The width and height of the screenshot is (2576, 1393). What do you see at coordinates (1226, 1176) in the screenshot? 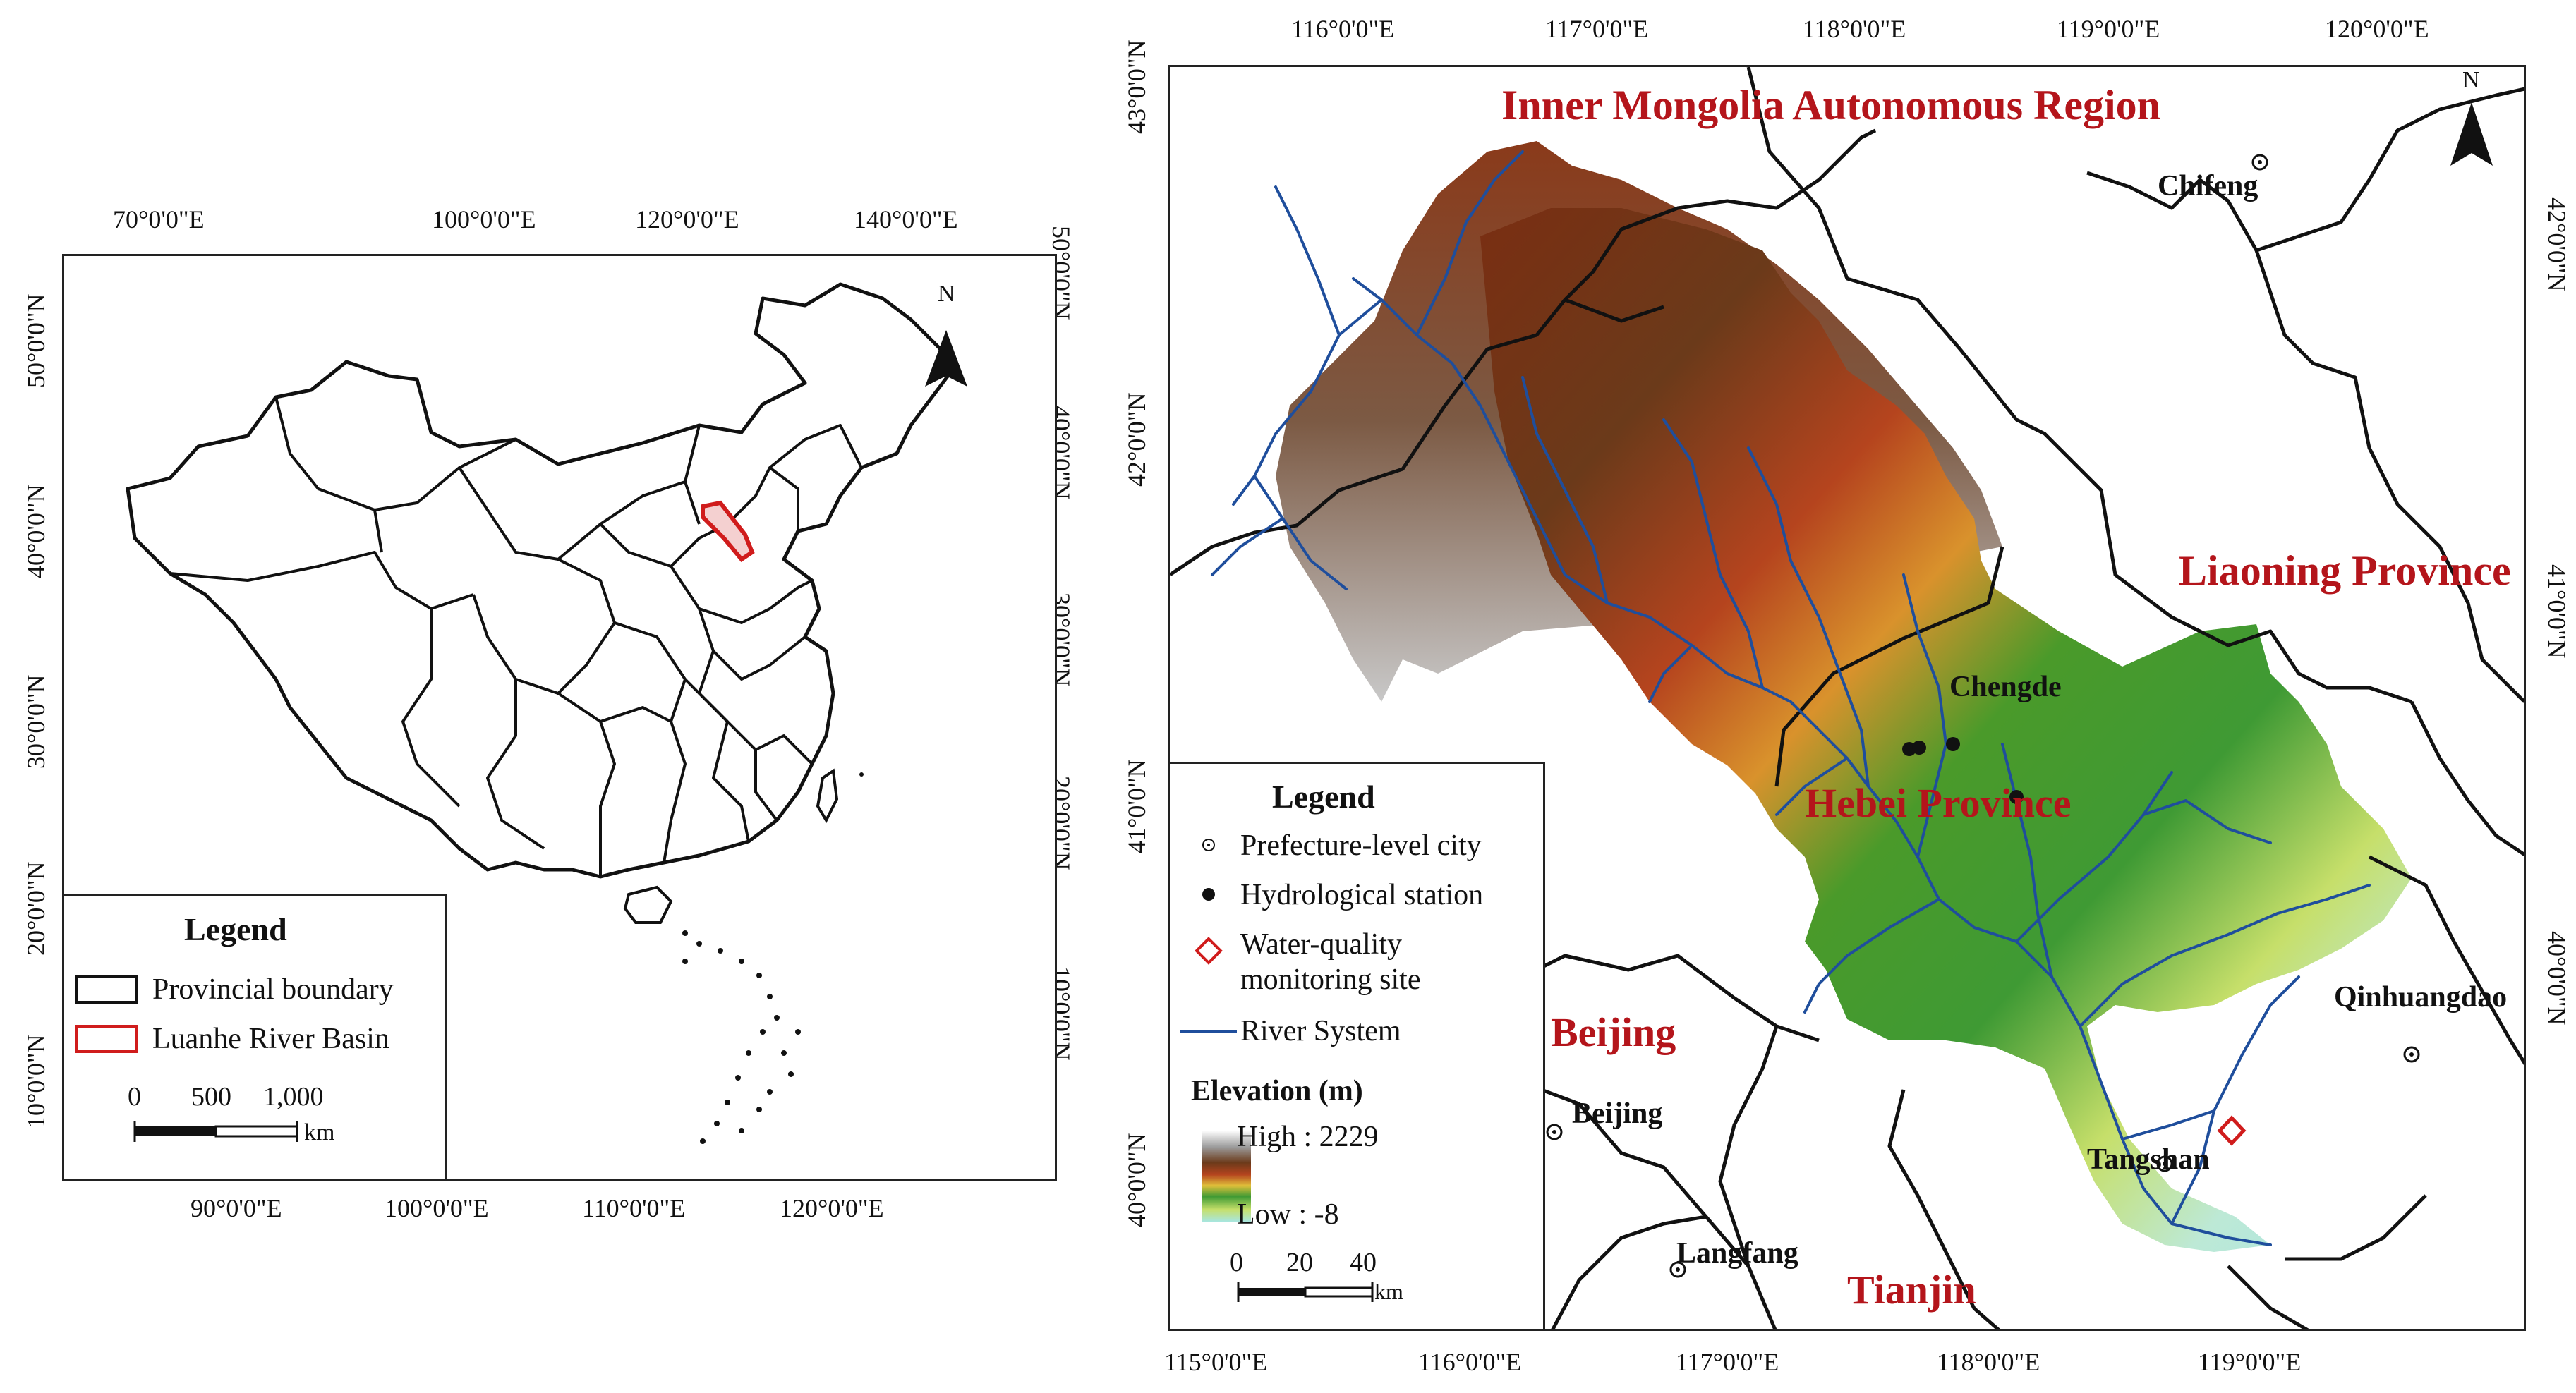
I see `elevation-color-ramp` at bounding box center [1226, 1176].